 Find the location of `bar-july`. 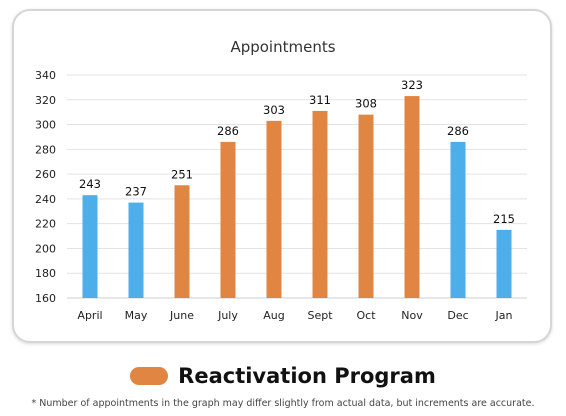

bar-july is located at coordinates (228, 219).